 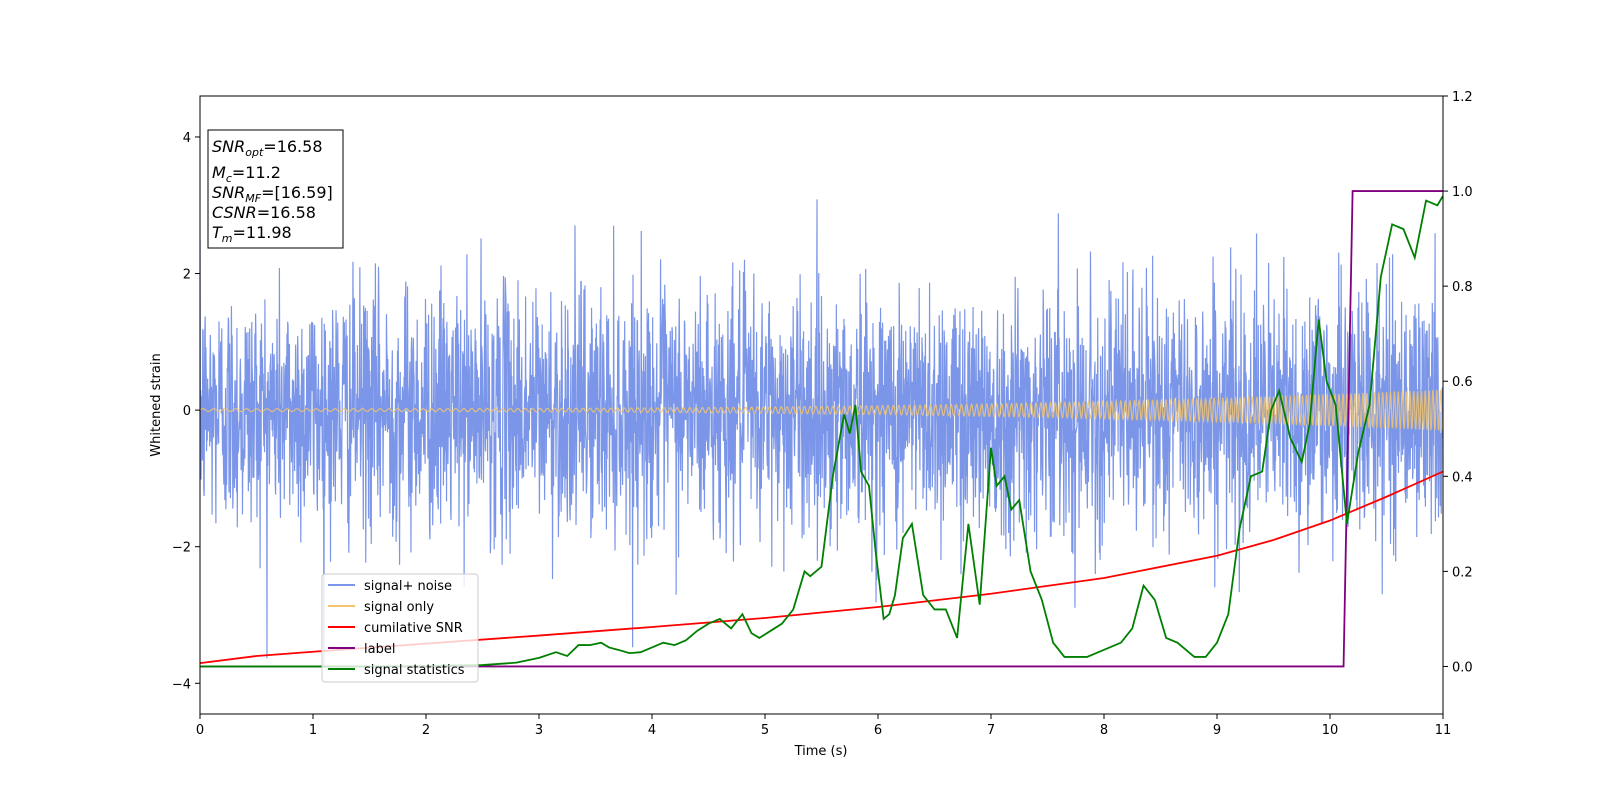 I want to click on y-right-tick-label: 0.4, so click(x=1462, y=477).